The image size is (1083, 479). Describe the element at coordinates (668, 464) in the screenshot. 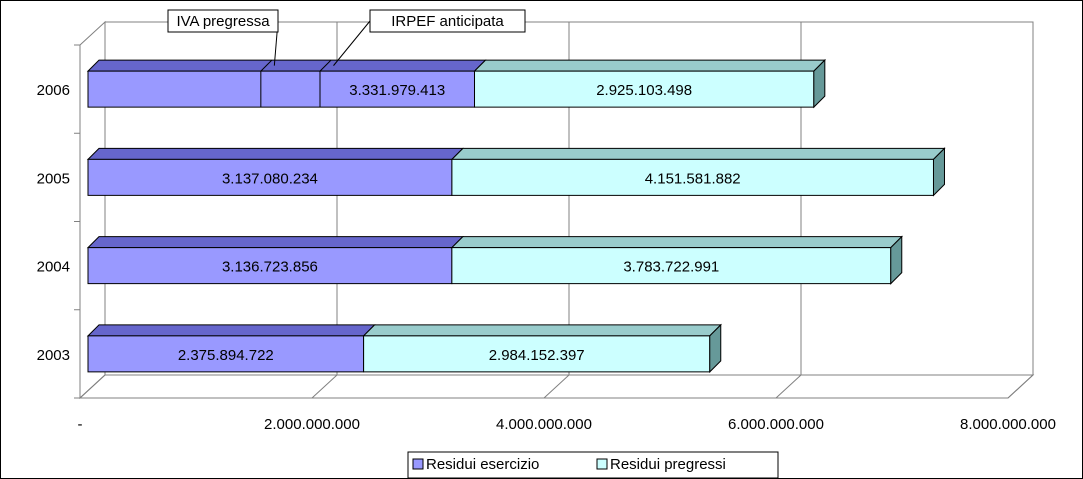

I see `legend-label: Residui pregressi` at that location.